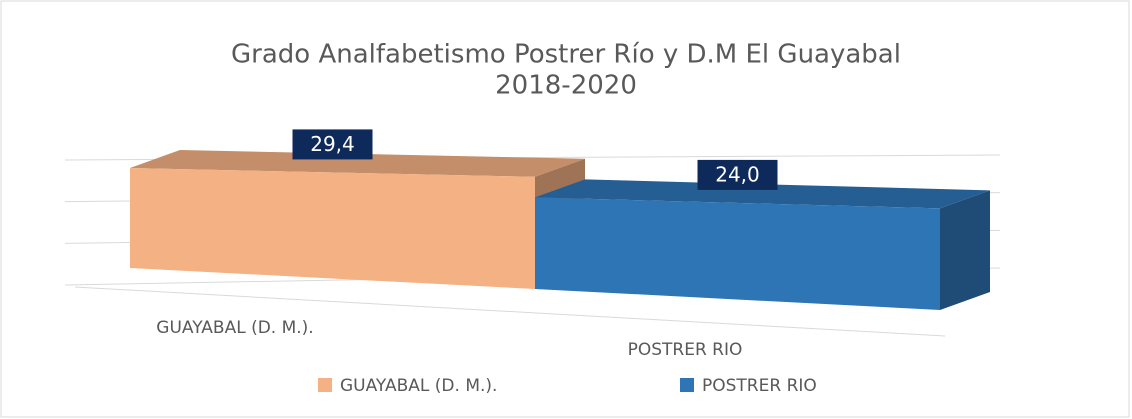  Describe the element at coordinates (510, 311) in the screenshot. I see `floor-edge` at that location.